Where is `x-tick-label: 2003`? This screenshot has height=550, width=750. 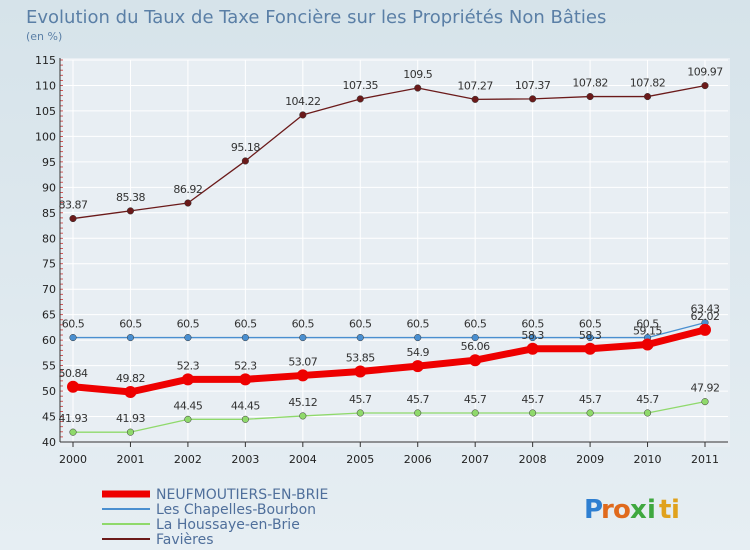 x-tick-label: 2003 is located at coordinates (245, 459).